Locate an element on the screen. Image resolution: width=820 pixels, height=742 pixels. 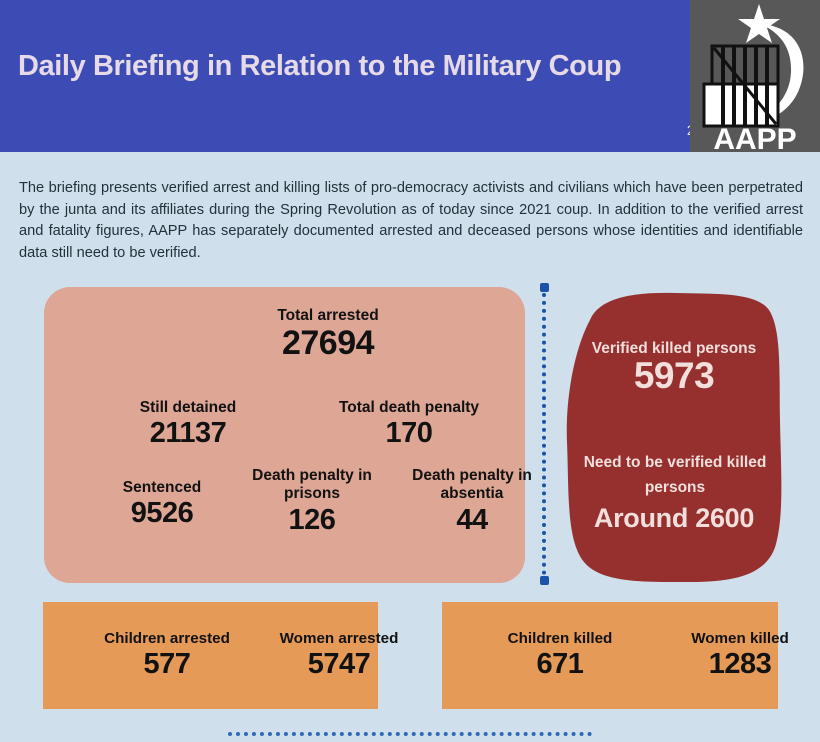
stat-value: 126 is located at coordinates (312, 520).